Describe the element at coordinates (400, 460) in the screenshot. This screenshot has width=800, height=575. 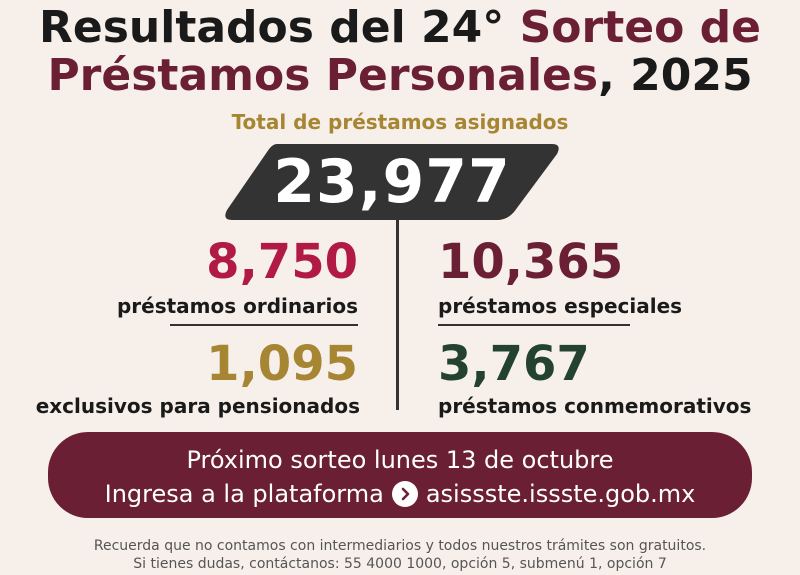
I see `next-draw-text: Próximo sorteo lunes 13 de octubre` at that location.